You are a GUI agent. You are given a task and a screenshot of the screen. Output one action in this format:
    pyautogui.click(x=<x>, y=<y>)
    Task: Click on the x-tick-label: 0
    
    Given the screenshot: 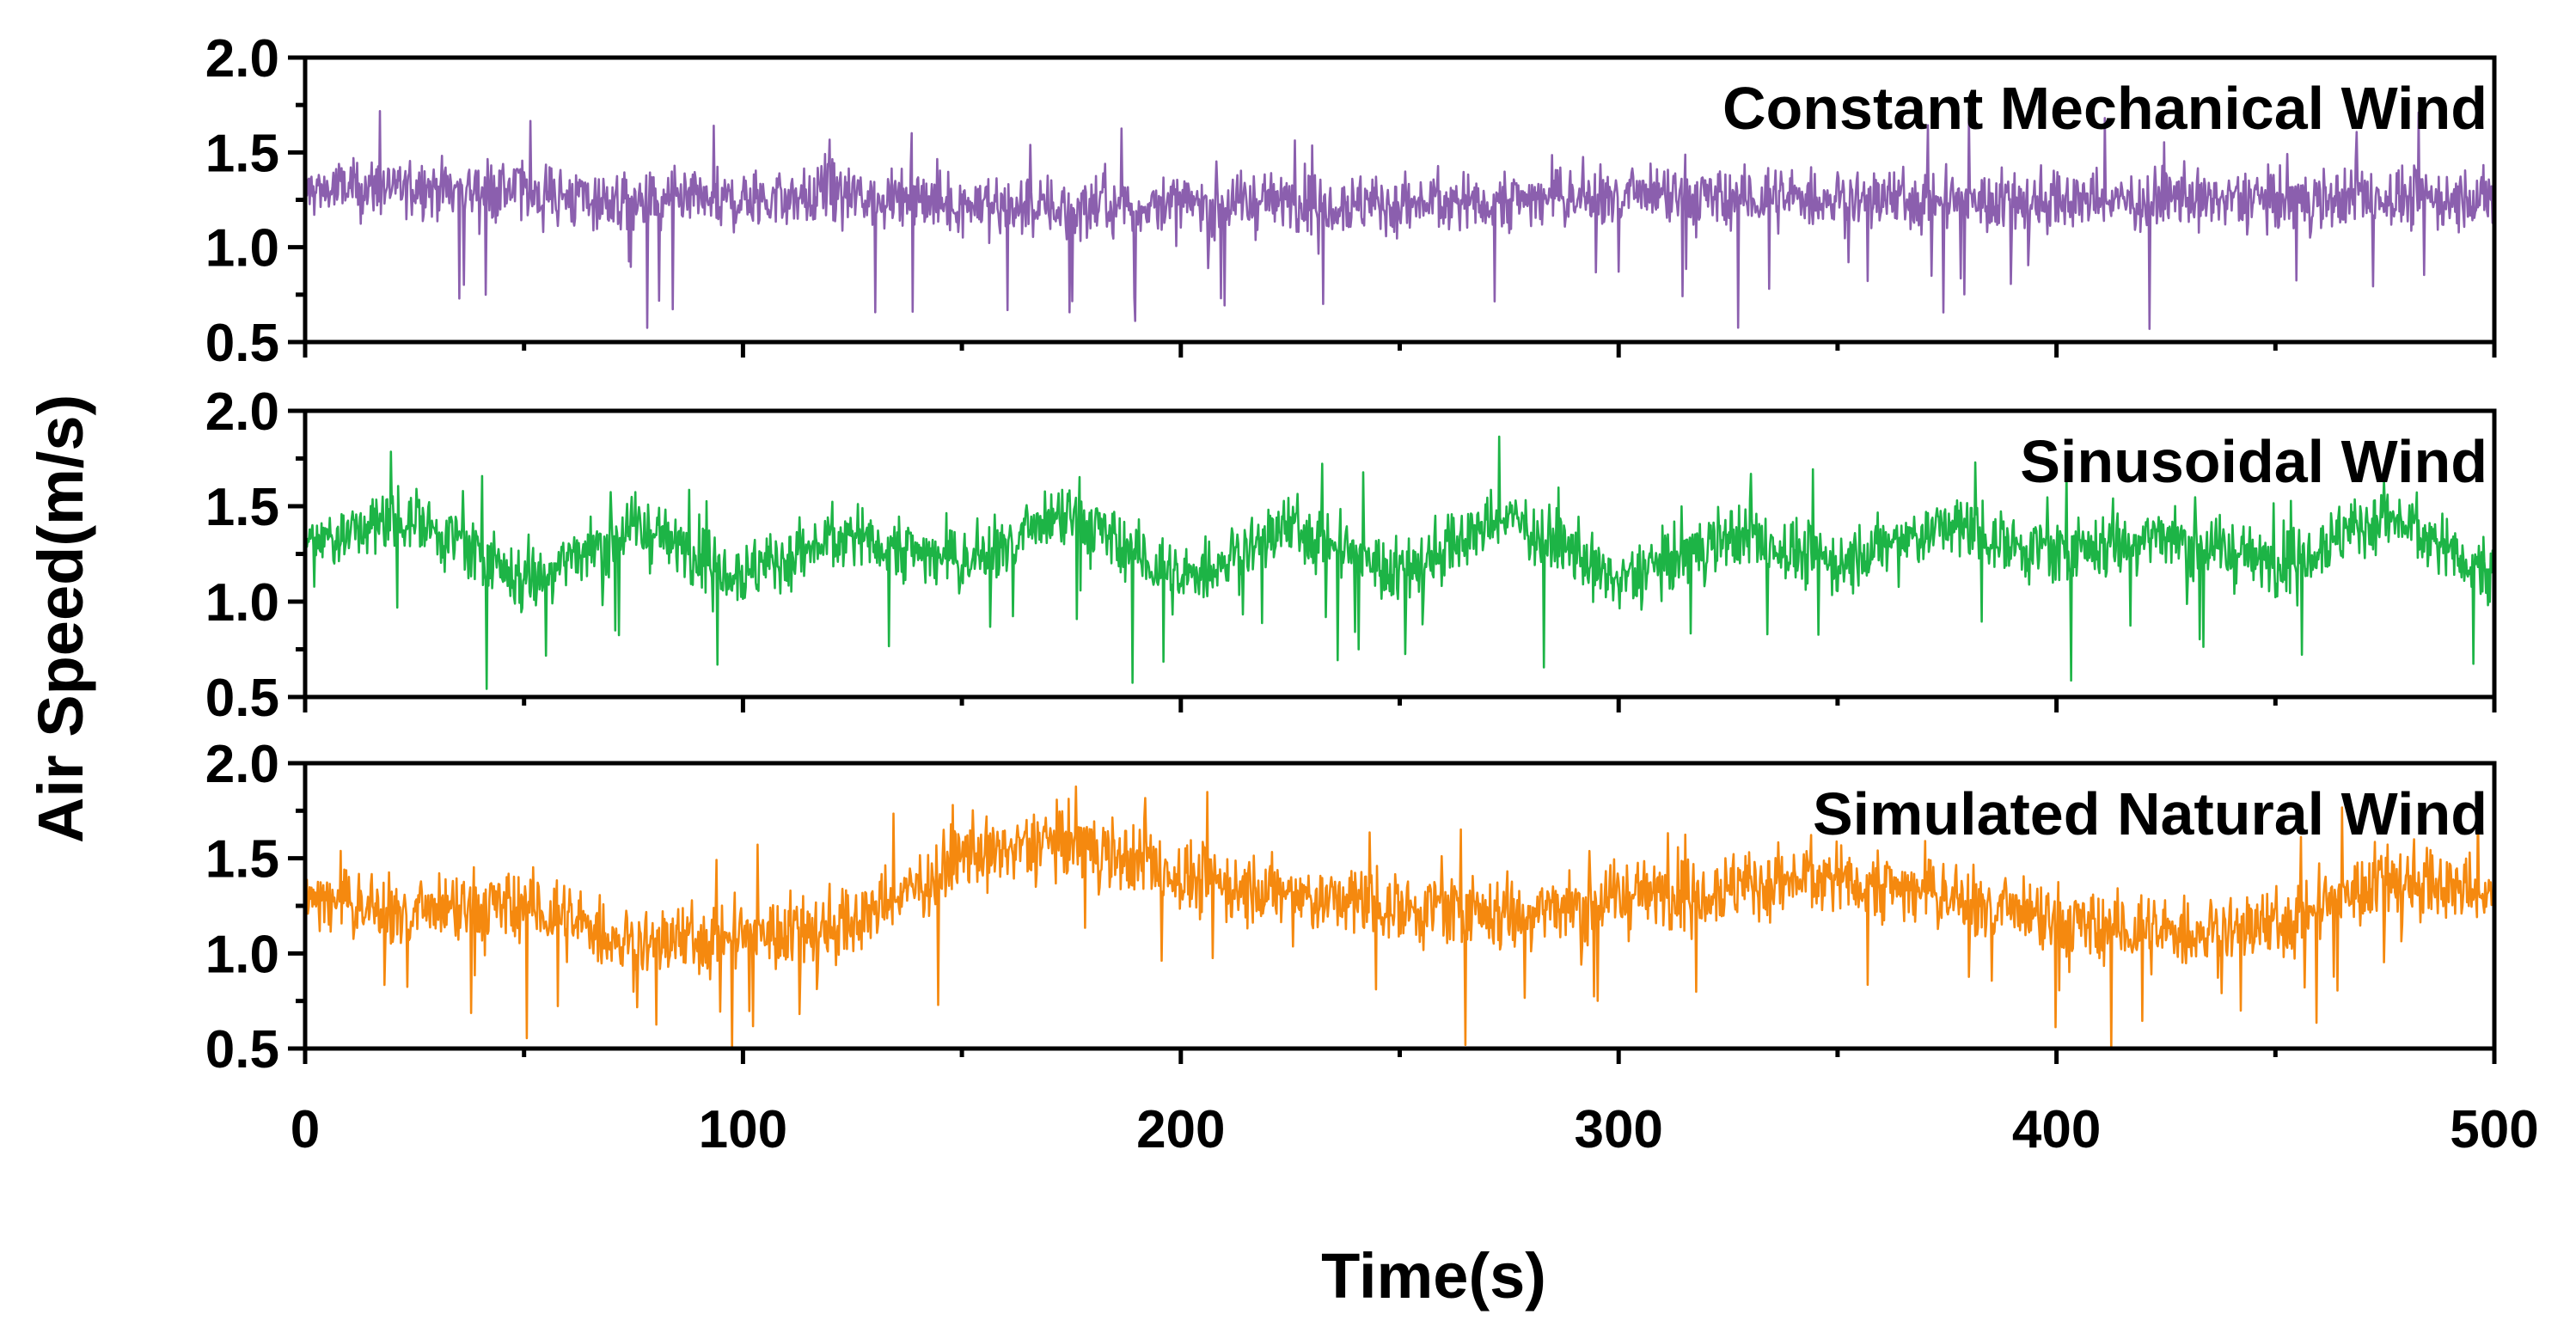 What is the action you would take?
    pyautogui.click(x=305, y=1130)
    